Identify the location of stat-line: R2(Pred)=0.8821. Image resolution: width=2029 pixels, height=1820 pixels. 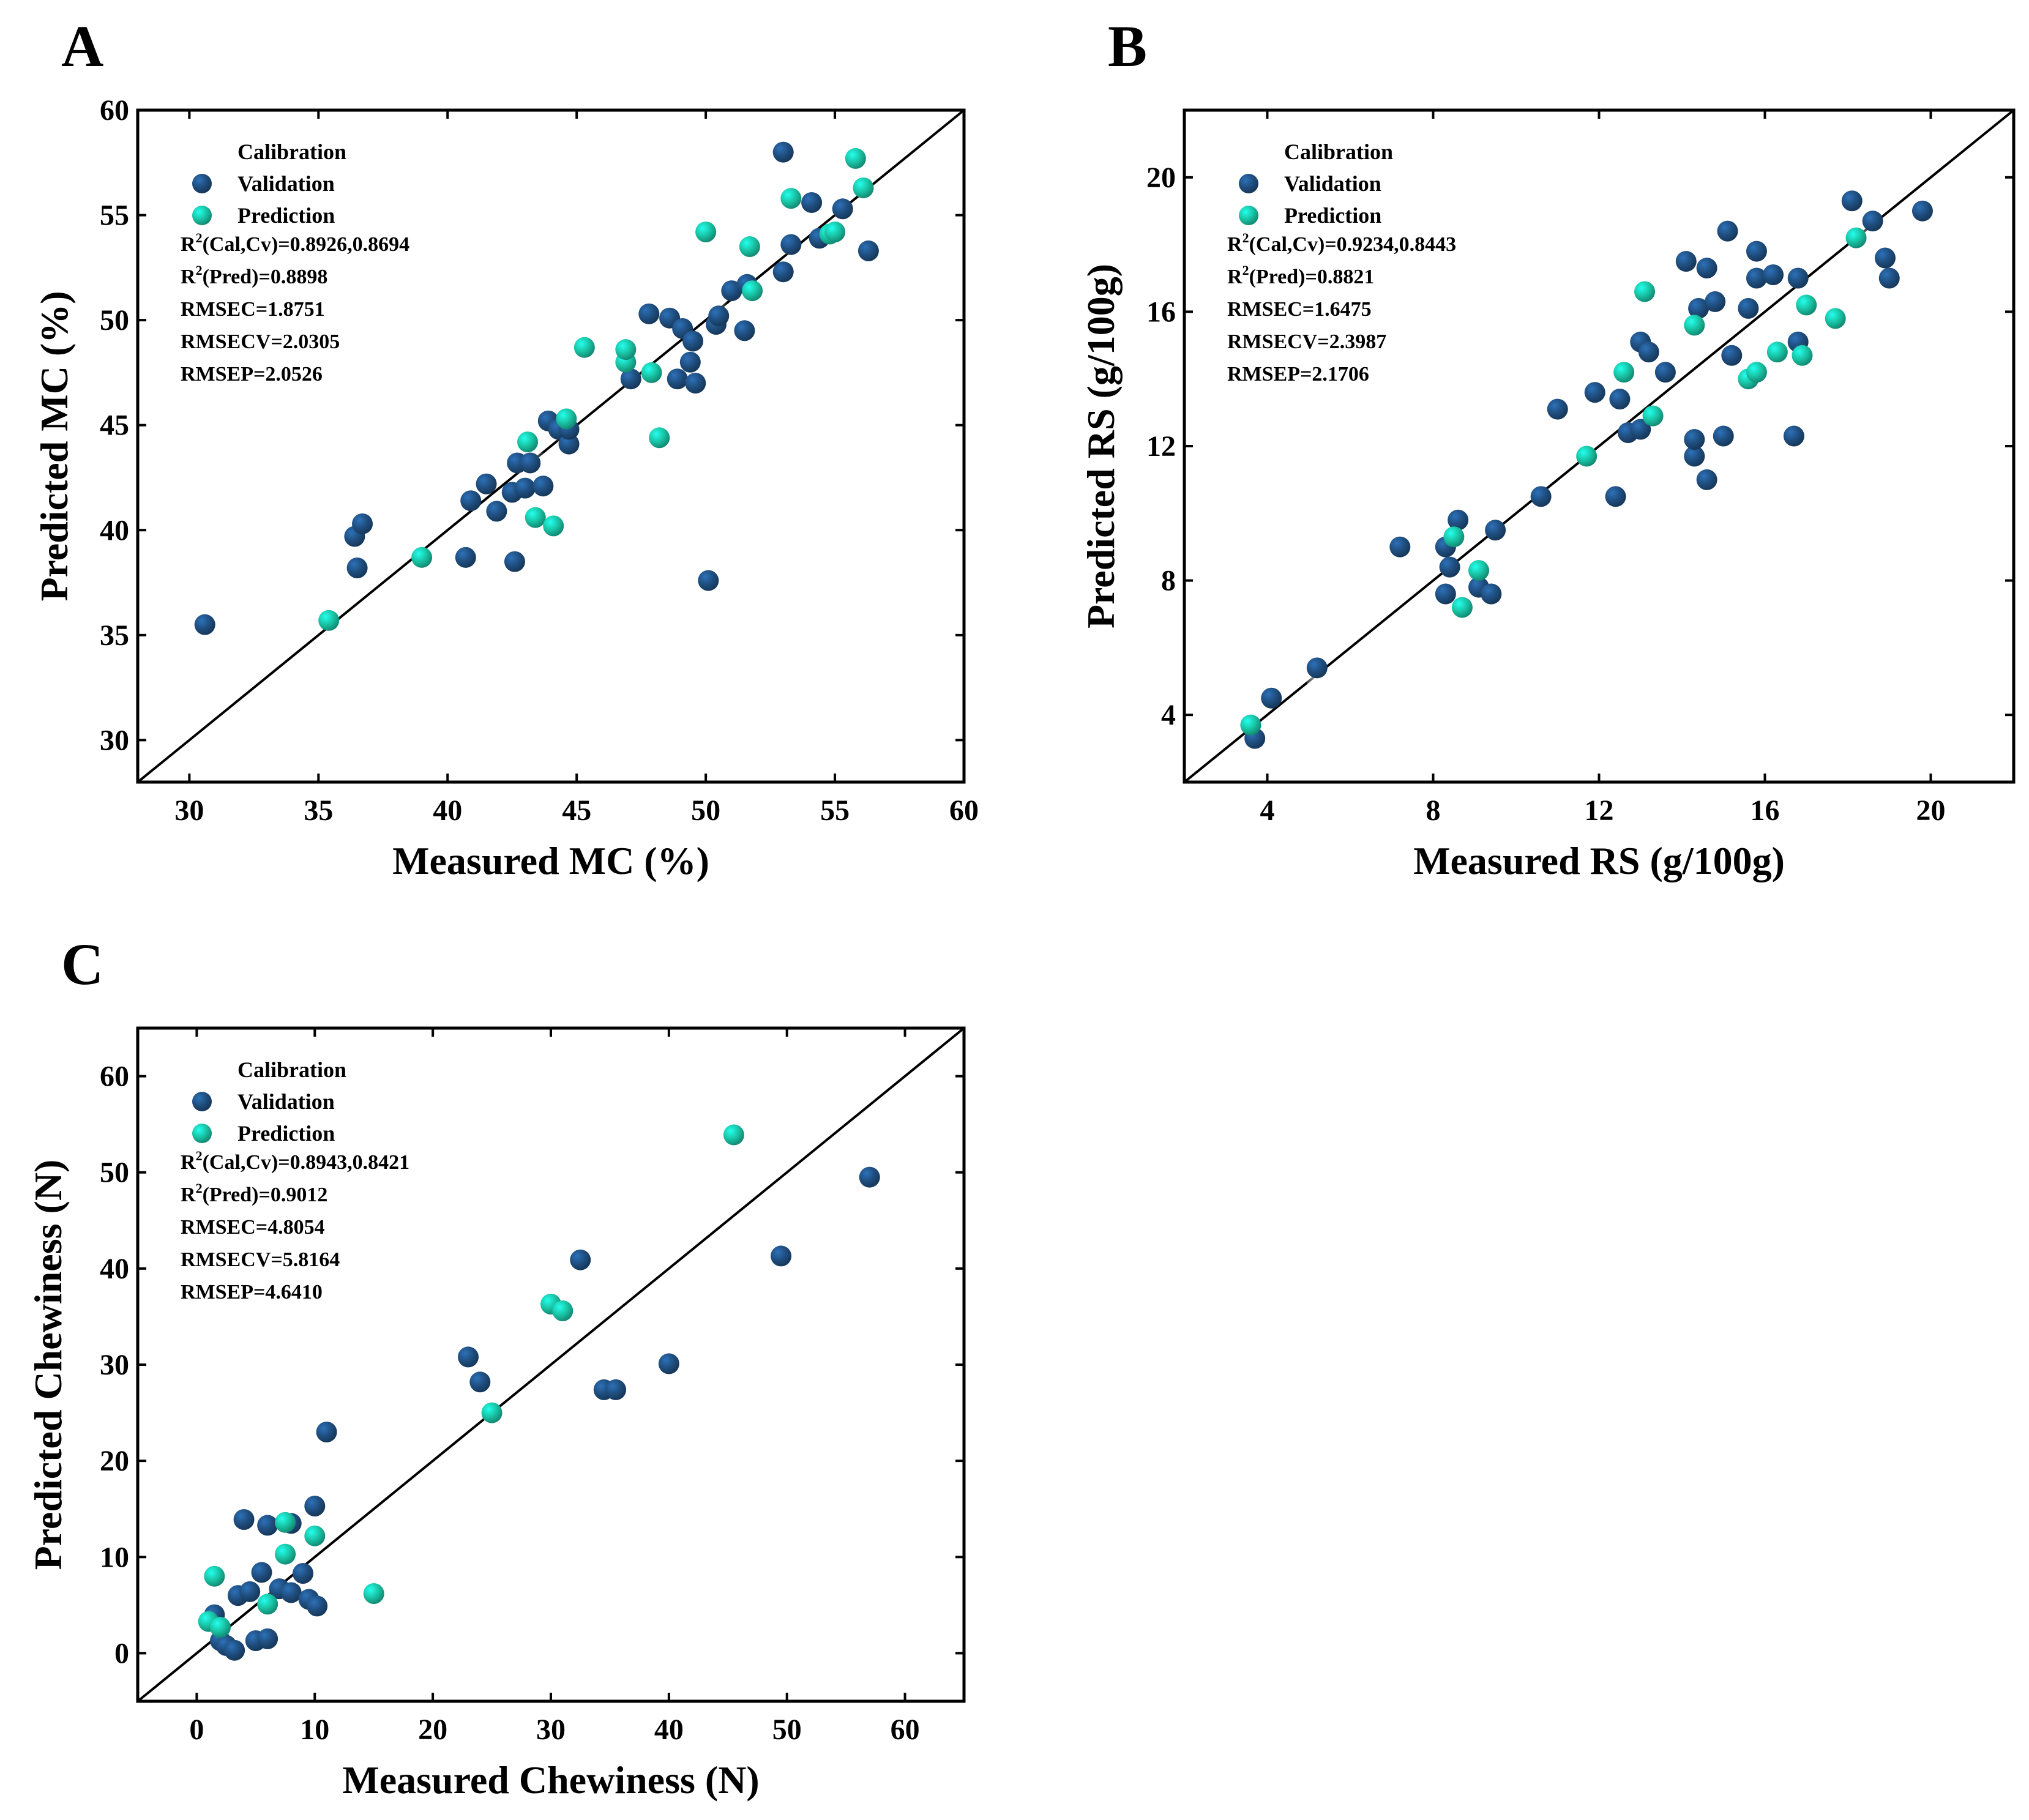
(1301, 275).